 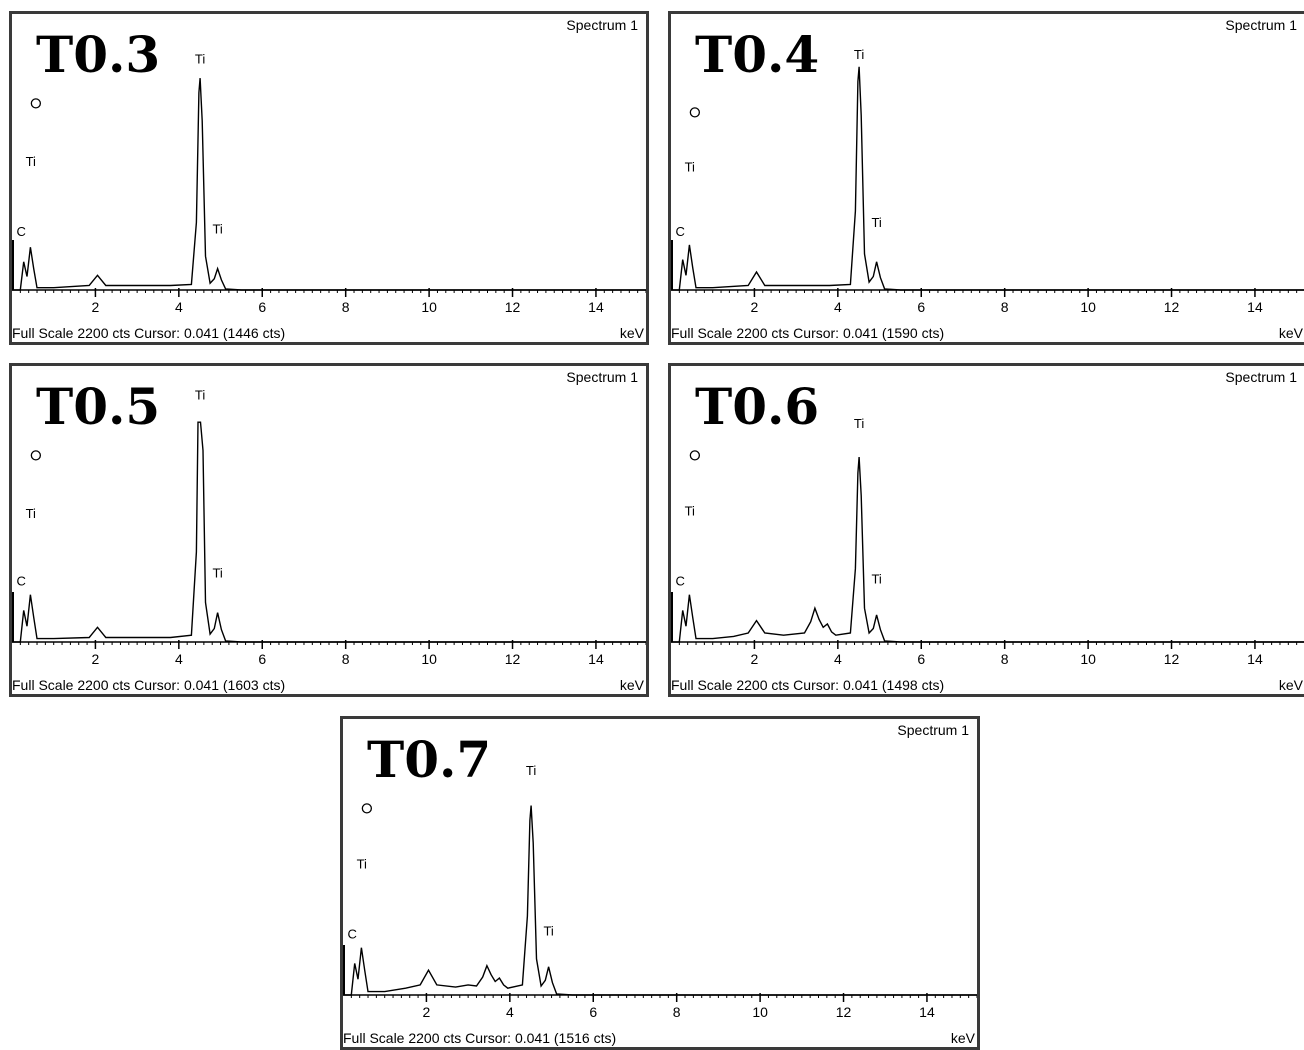 What do you see at coordinates (98, 54) in the screenshot?
I see `panel-title: T0.3` at bounding box center [98, 54].